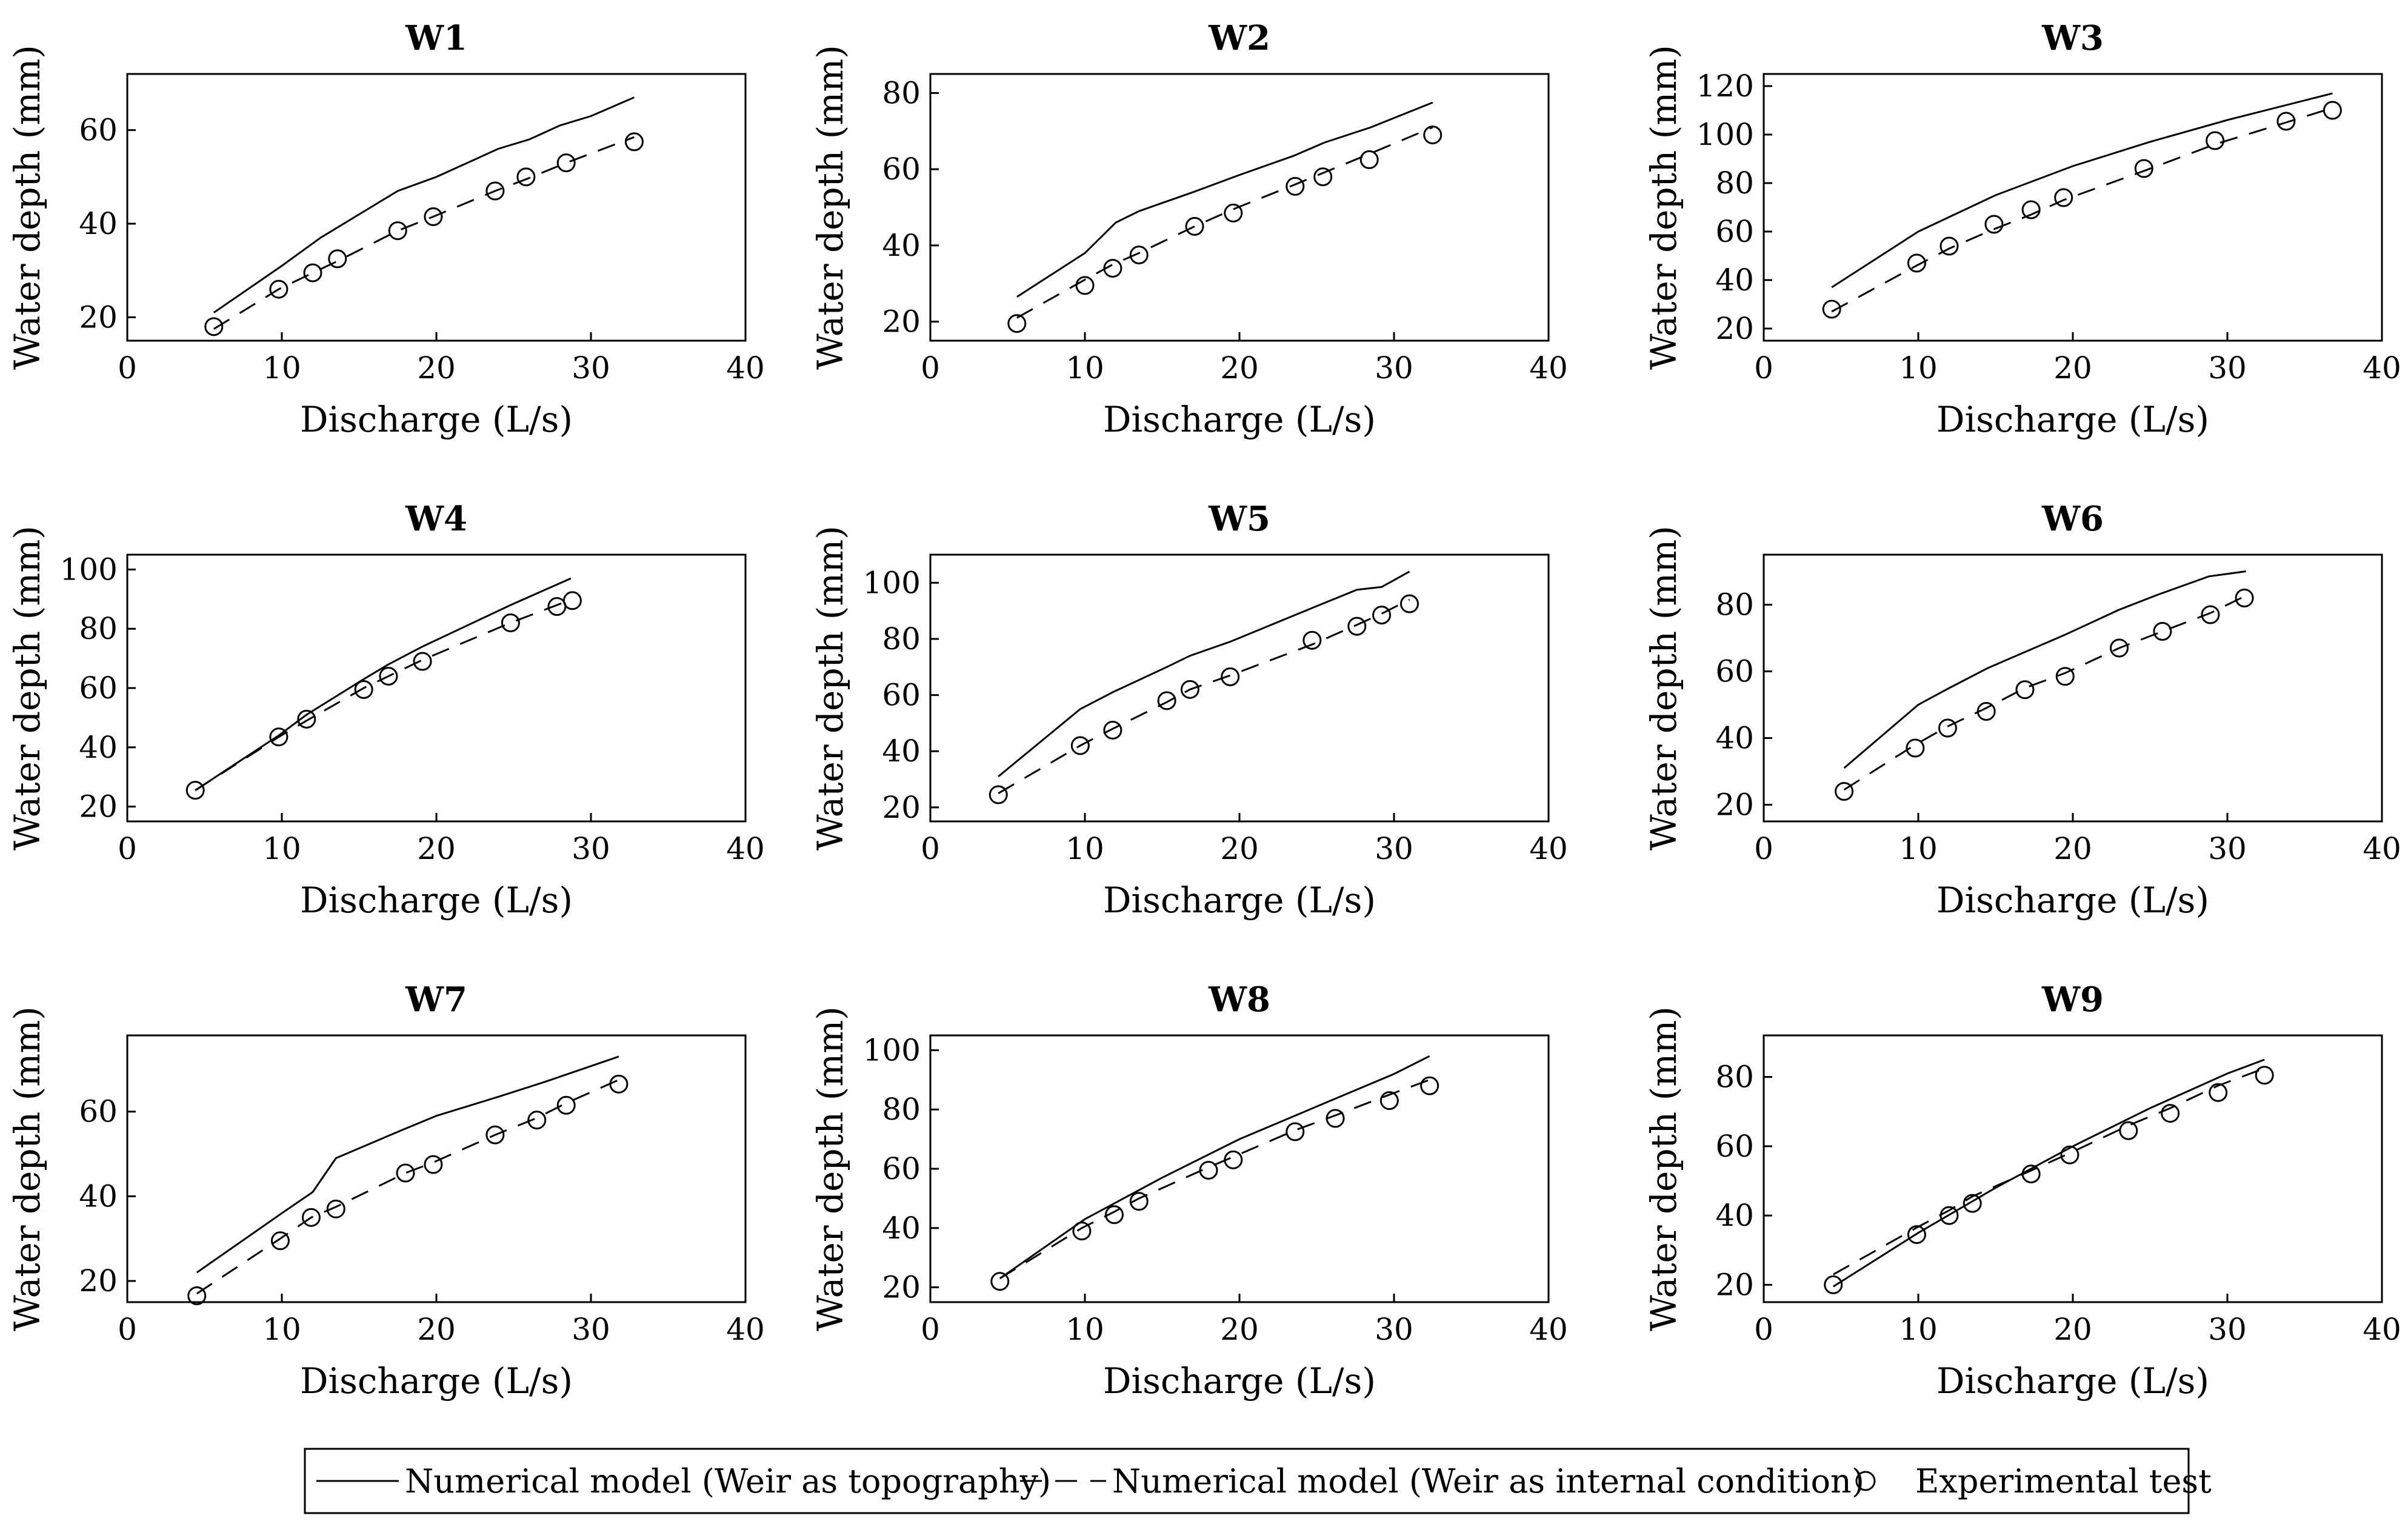  I want to click on y-tick-label: 100, so click(892, 1050).